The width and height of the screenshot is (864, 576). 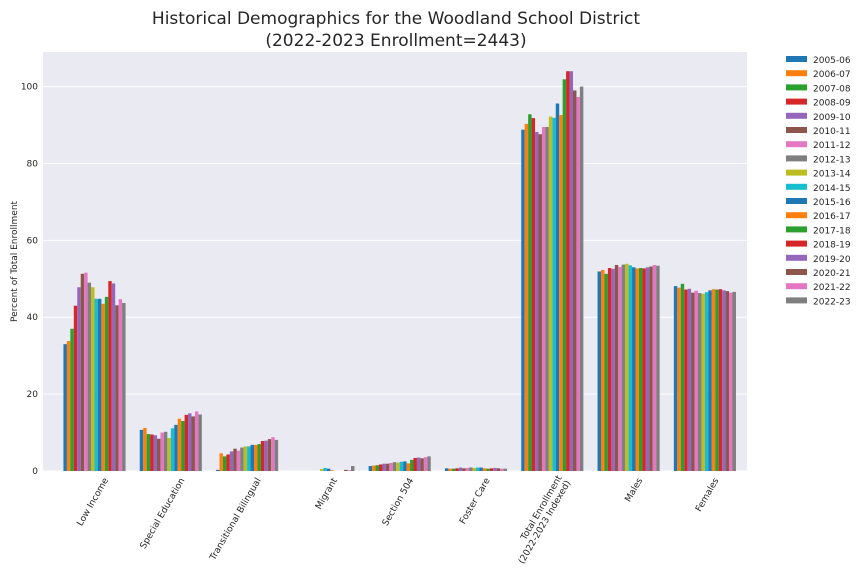 I want to click on legend-label: 2020-21, so click(x=832, y=274).